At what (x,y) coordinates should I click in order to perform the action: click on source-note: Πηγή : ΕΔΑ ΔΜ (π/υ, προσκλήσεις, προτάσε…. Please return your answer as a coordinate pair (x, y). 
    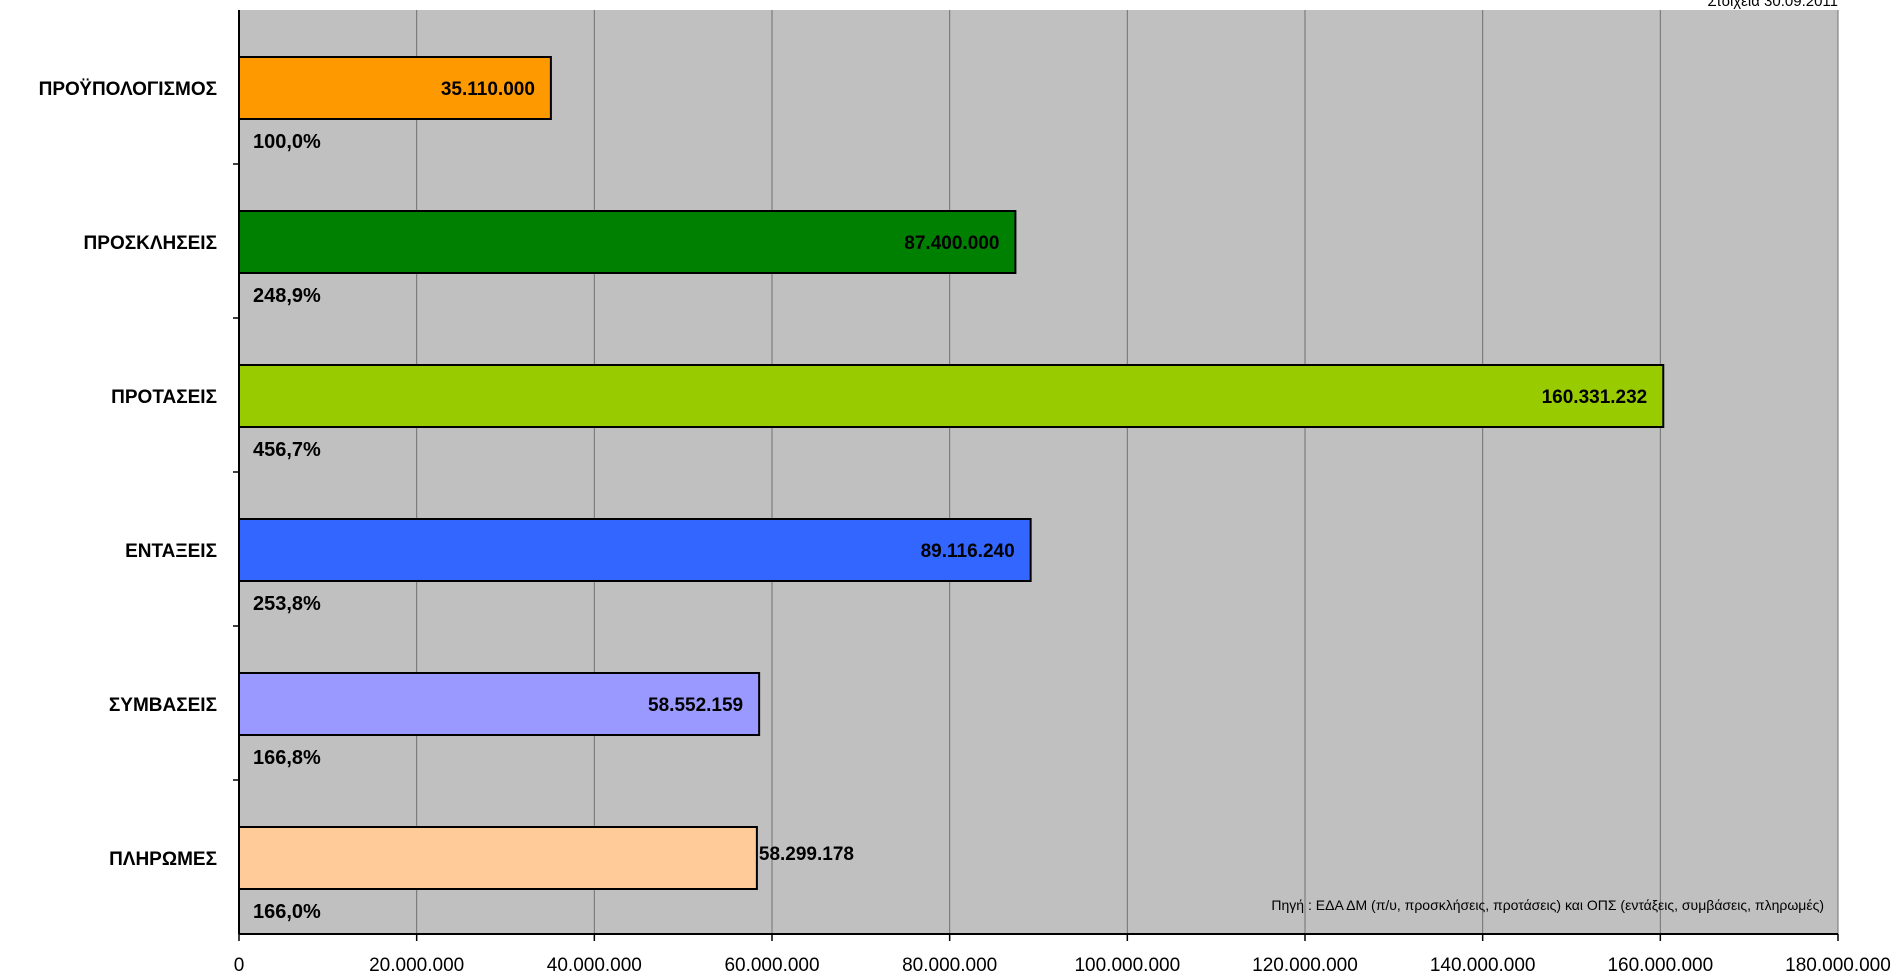
    Looking at the image, I should click on (1547, 905).